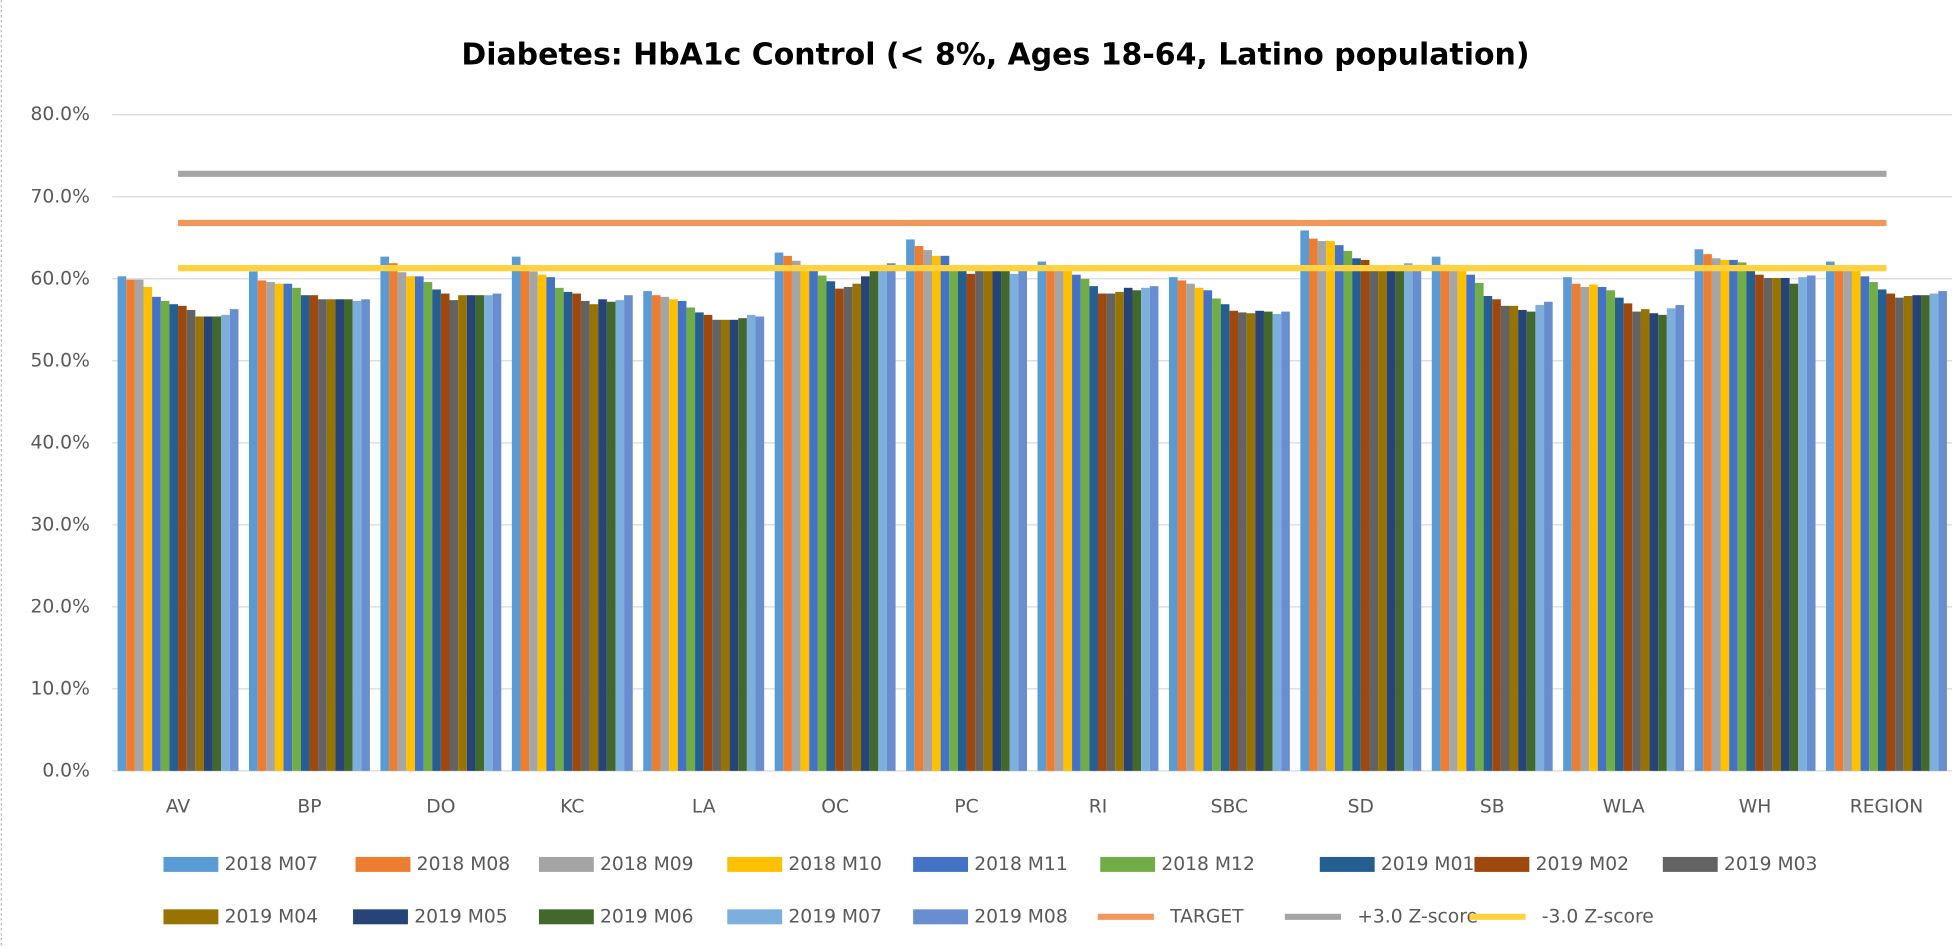  Describe the element at coordinates (59, 360) in the screenshot. I see `y-tick-label: 50.0%` at that location.